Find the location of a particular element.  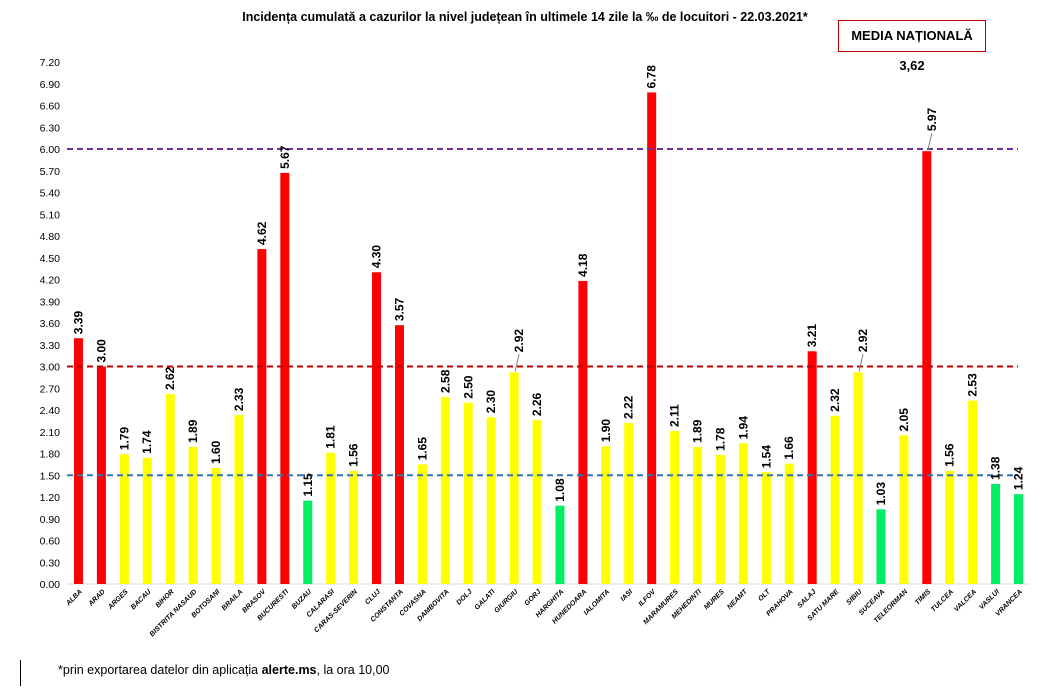

y-tick-label: 3.90 is located at coordinates (50, 302).